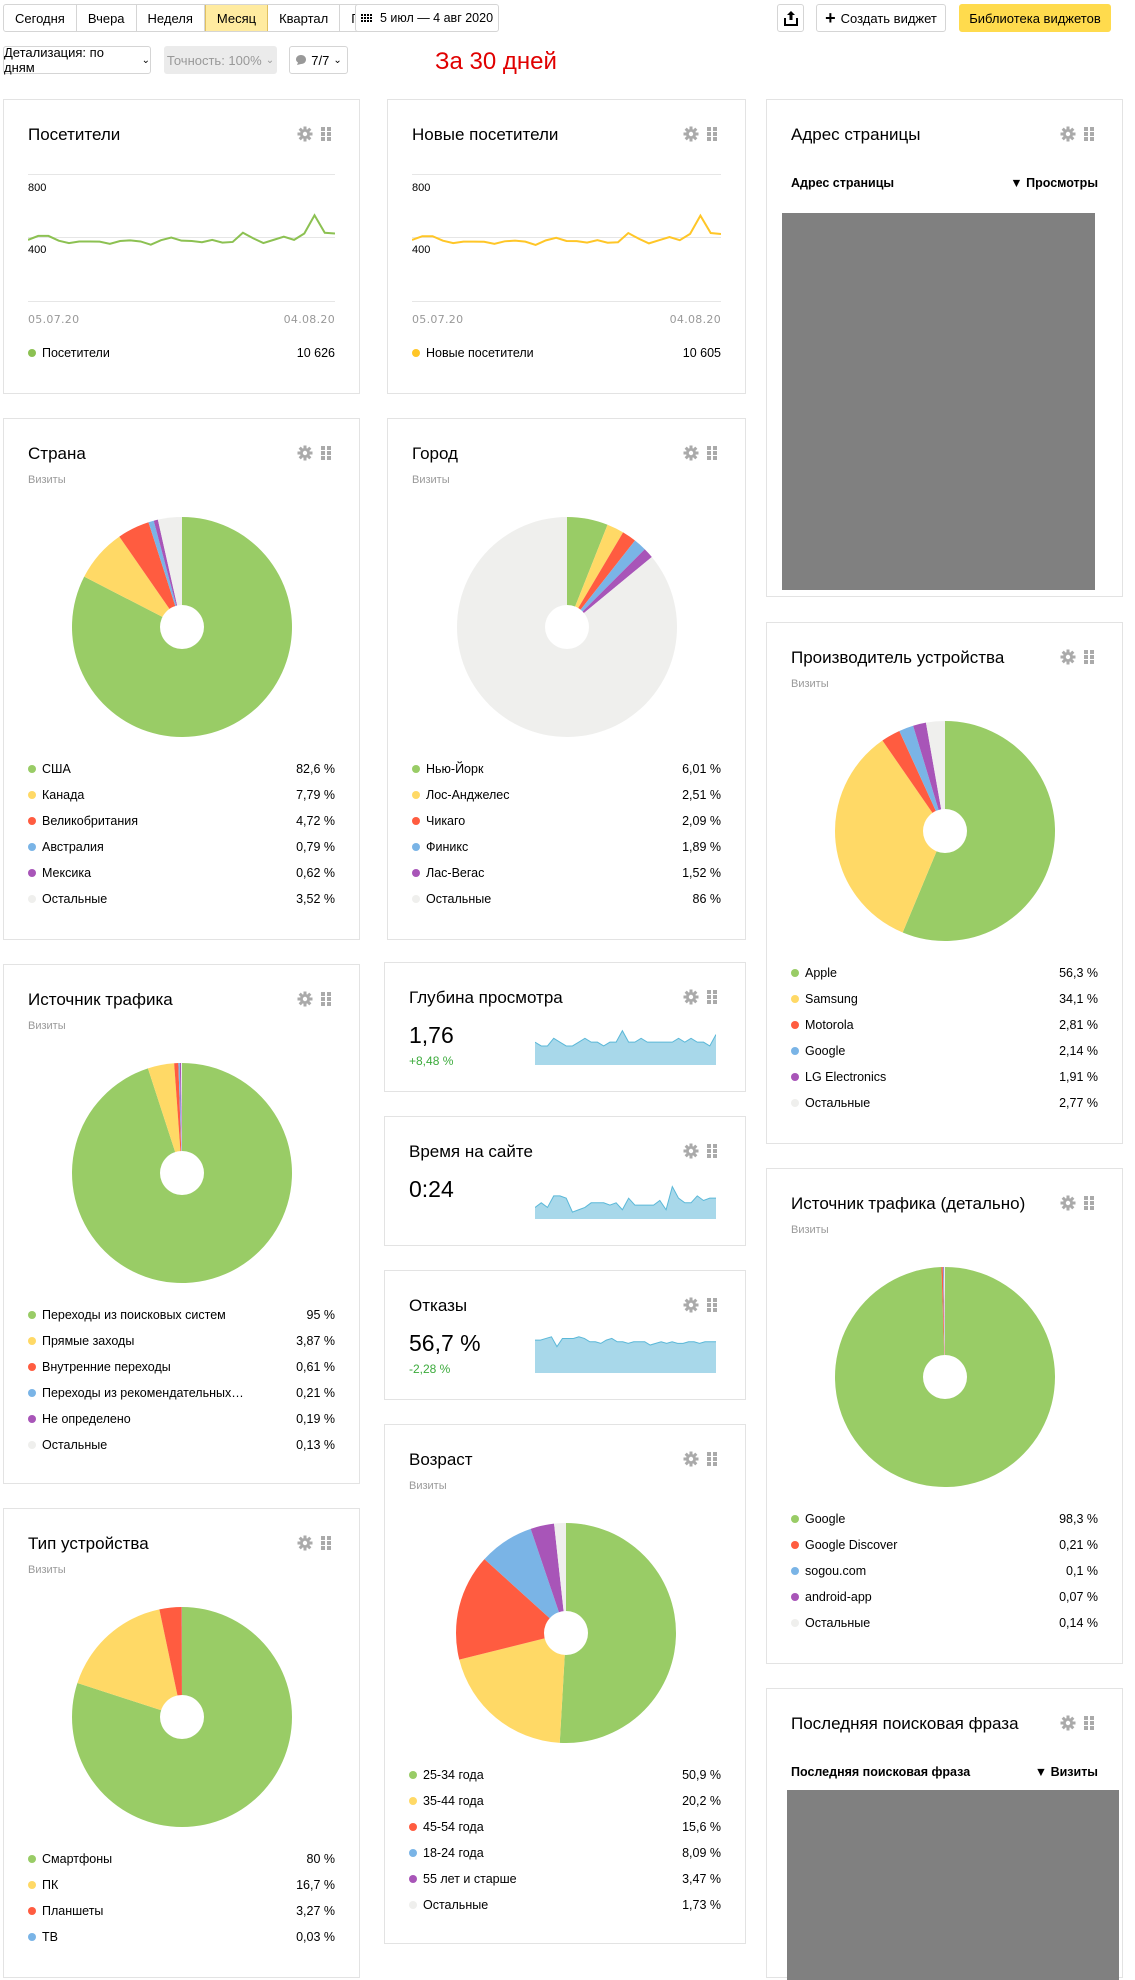  Describe the element at coordinates (1054, 183) in the screenshot. I see `column-header-views: ▼ Просмотры` at that location.